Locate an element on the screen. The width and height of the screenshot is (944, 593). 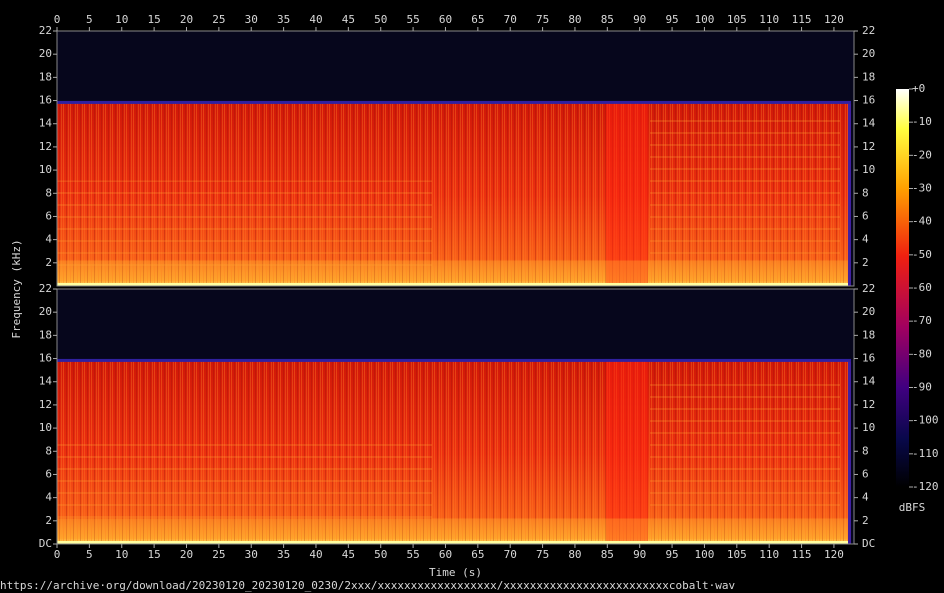
tail is located at coordinates (849, 452).